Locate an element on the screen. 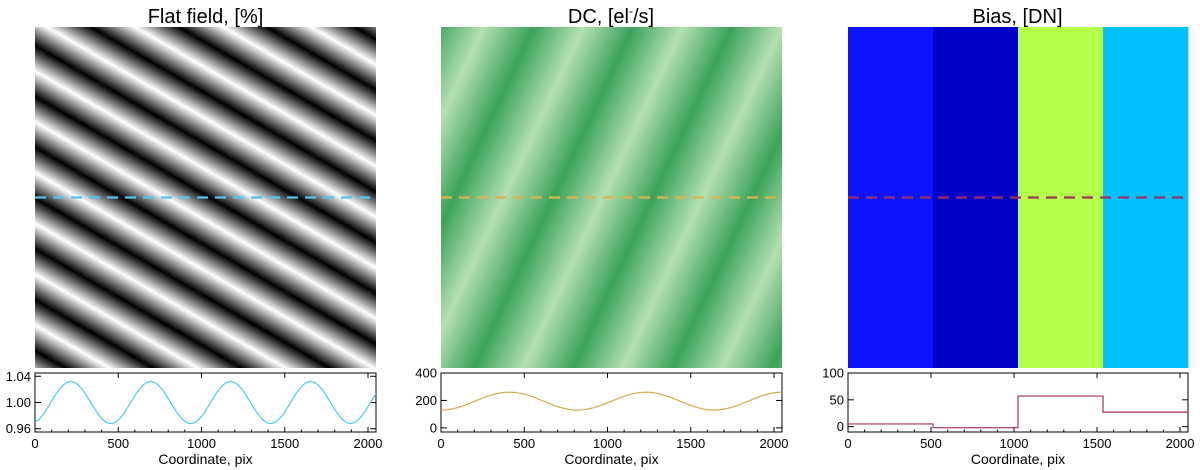 This screenshot has height=470, width=1200. title-tail: /s] is located at coordinates (643, 17).